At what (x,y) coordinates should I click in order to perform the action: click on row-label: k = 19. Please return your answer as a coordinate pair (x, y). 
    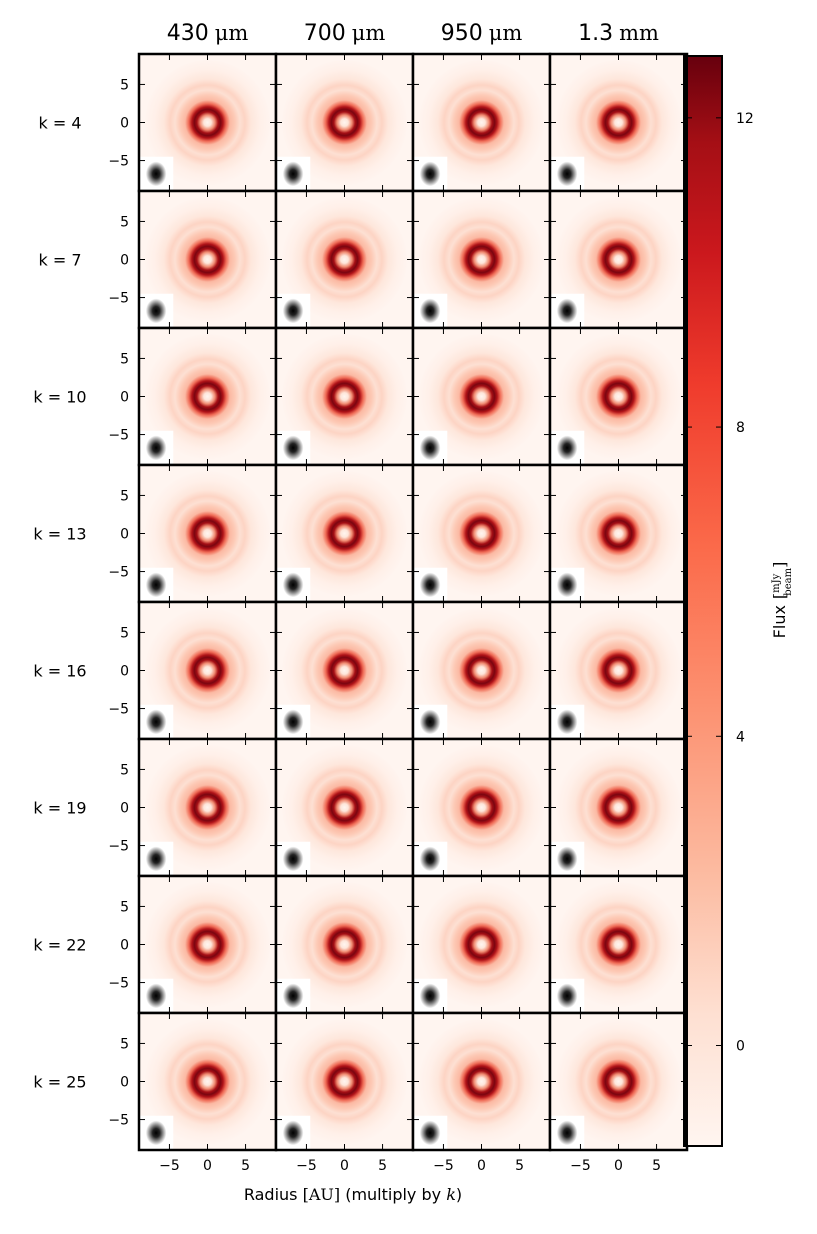
    Looking at the image, I should click on (59, 808).